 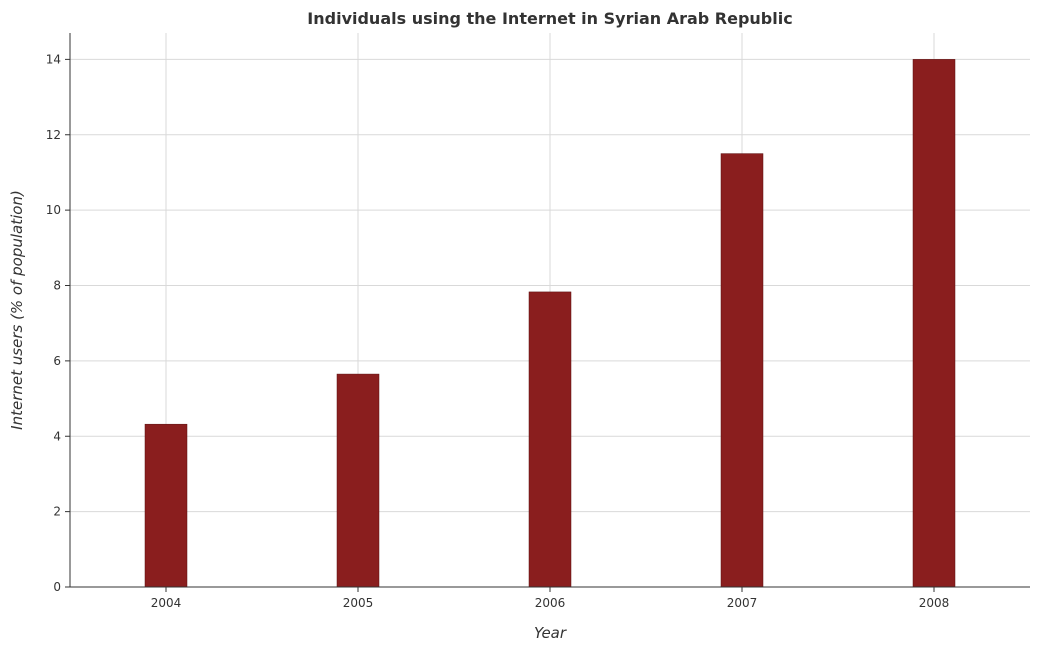 I want to click on x-tick-label: 2005, so click(x=358, y=603).